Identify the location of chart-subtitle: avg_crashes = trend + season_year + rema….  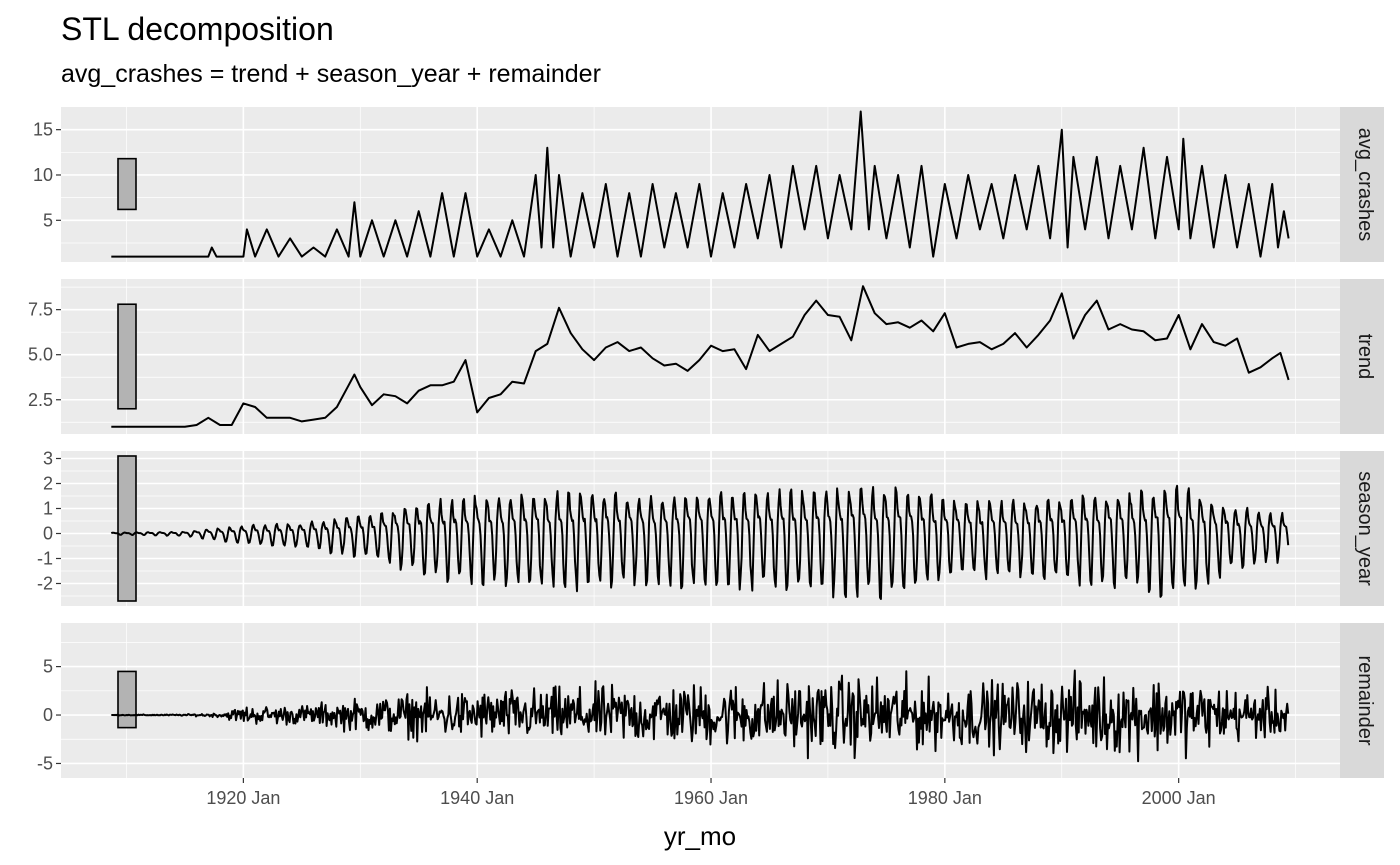
(331, 74).